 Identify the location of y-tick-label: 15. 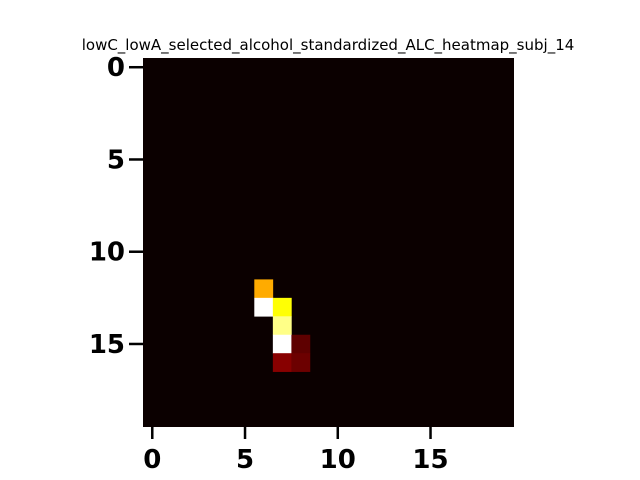
(107, 345).